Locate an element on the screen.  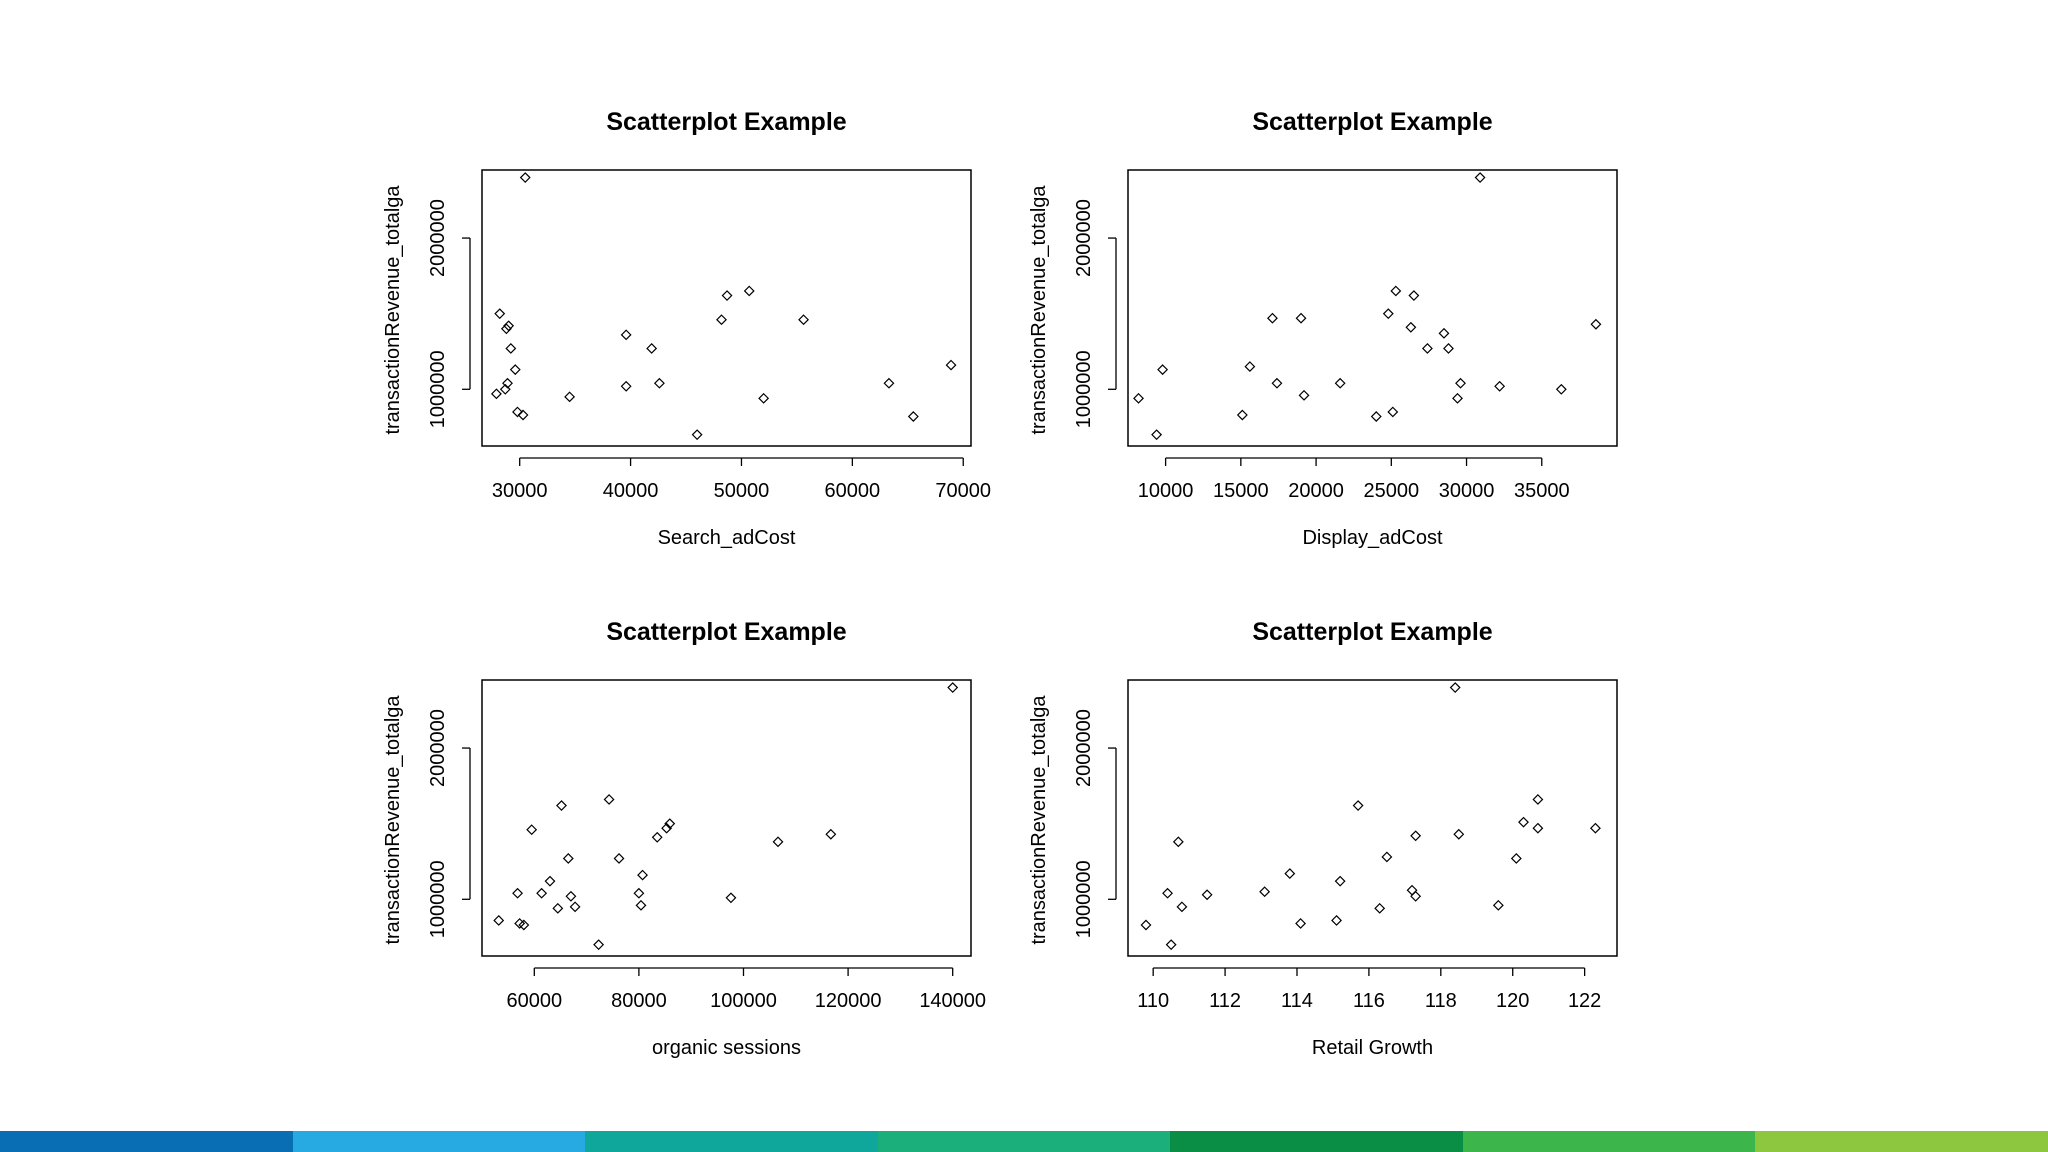
x-axis-label: organic sessions is located at coordinates (726, 1048).